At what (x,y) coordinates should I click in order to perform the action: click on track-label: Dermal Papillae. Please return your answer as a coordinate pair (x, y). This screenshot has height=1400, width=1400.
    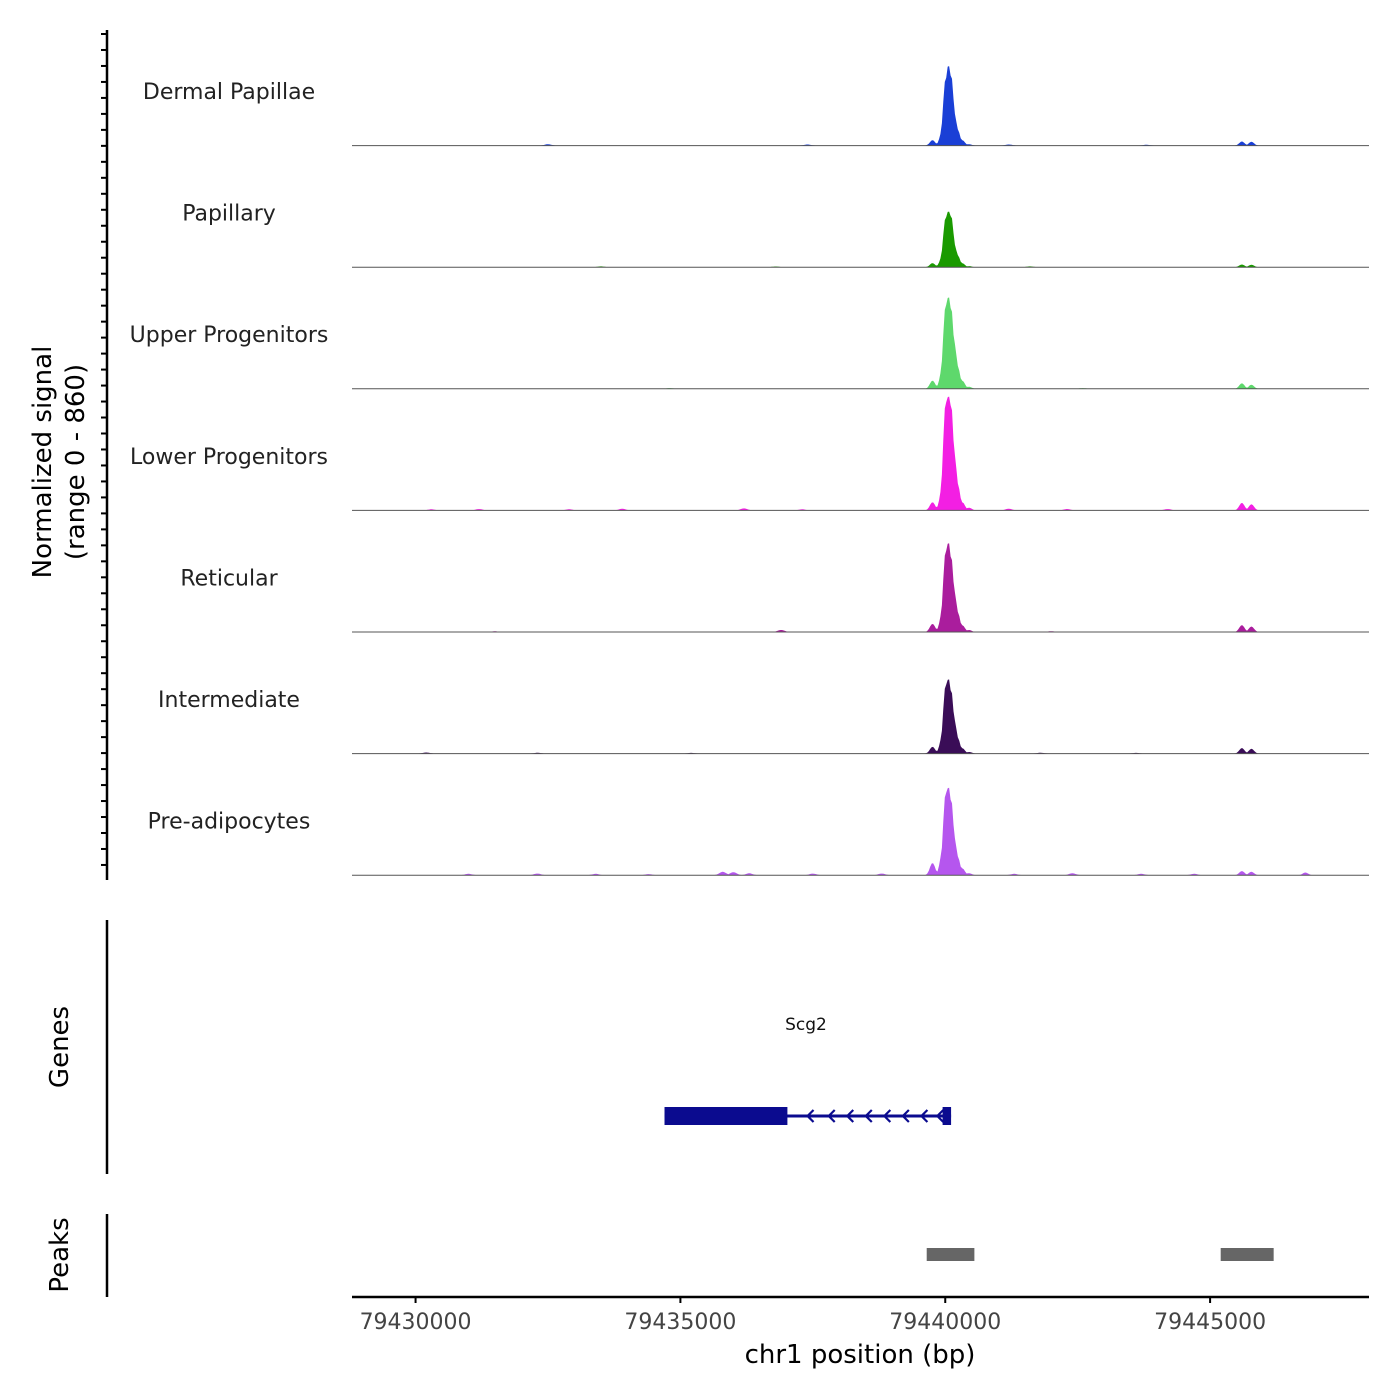
    Looking at the image, I should click on (229, 92).